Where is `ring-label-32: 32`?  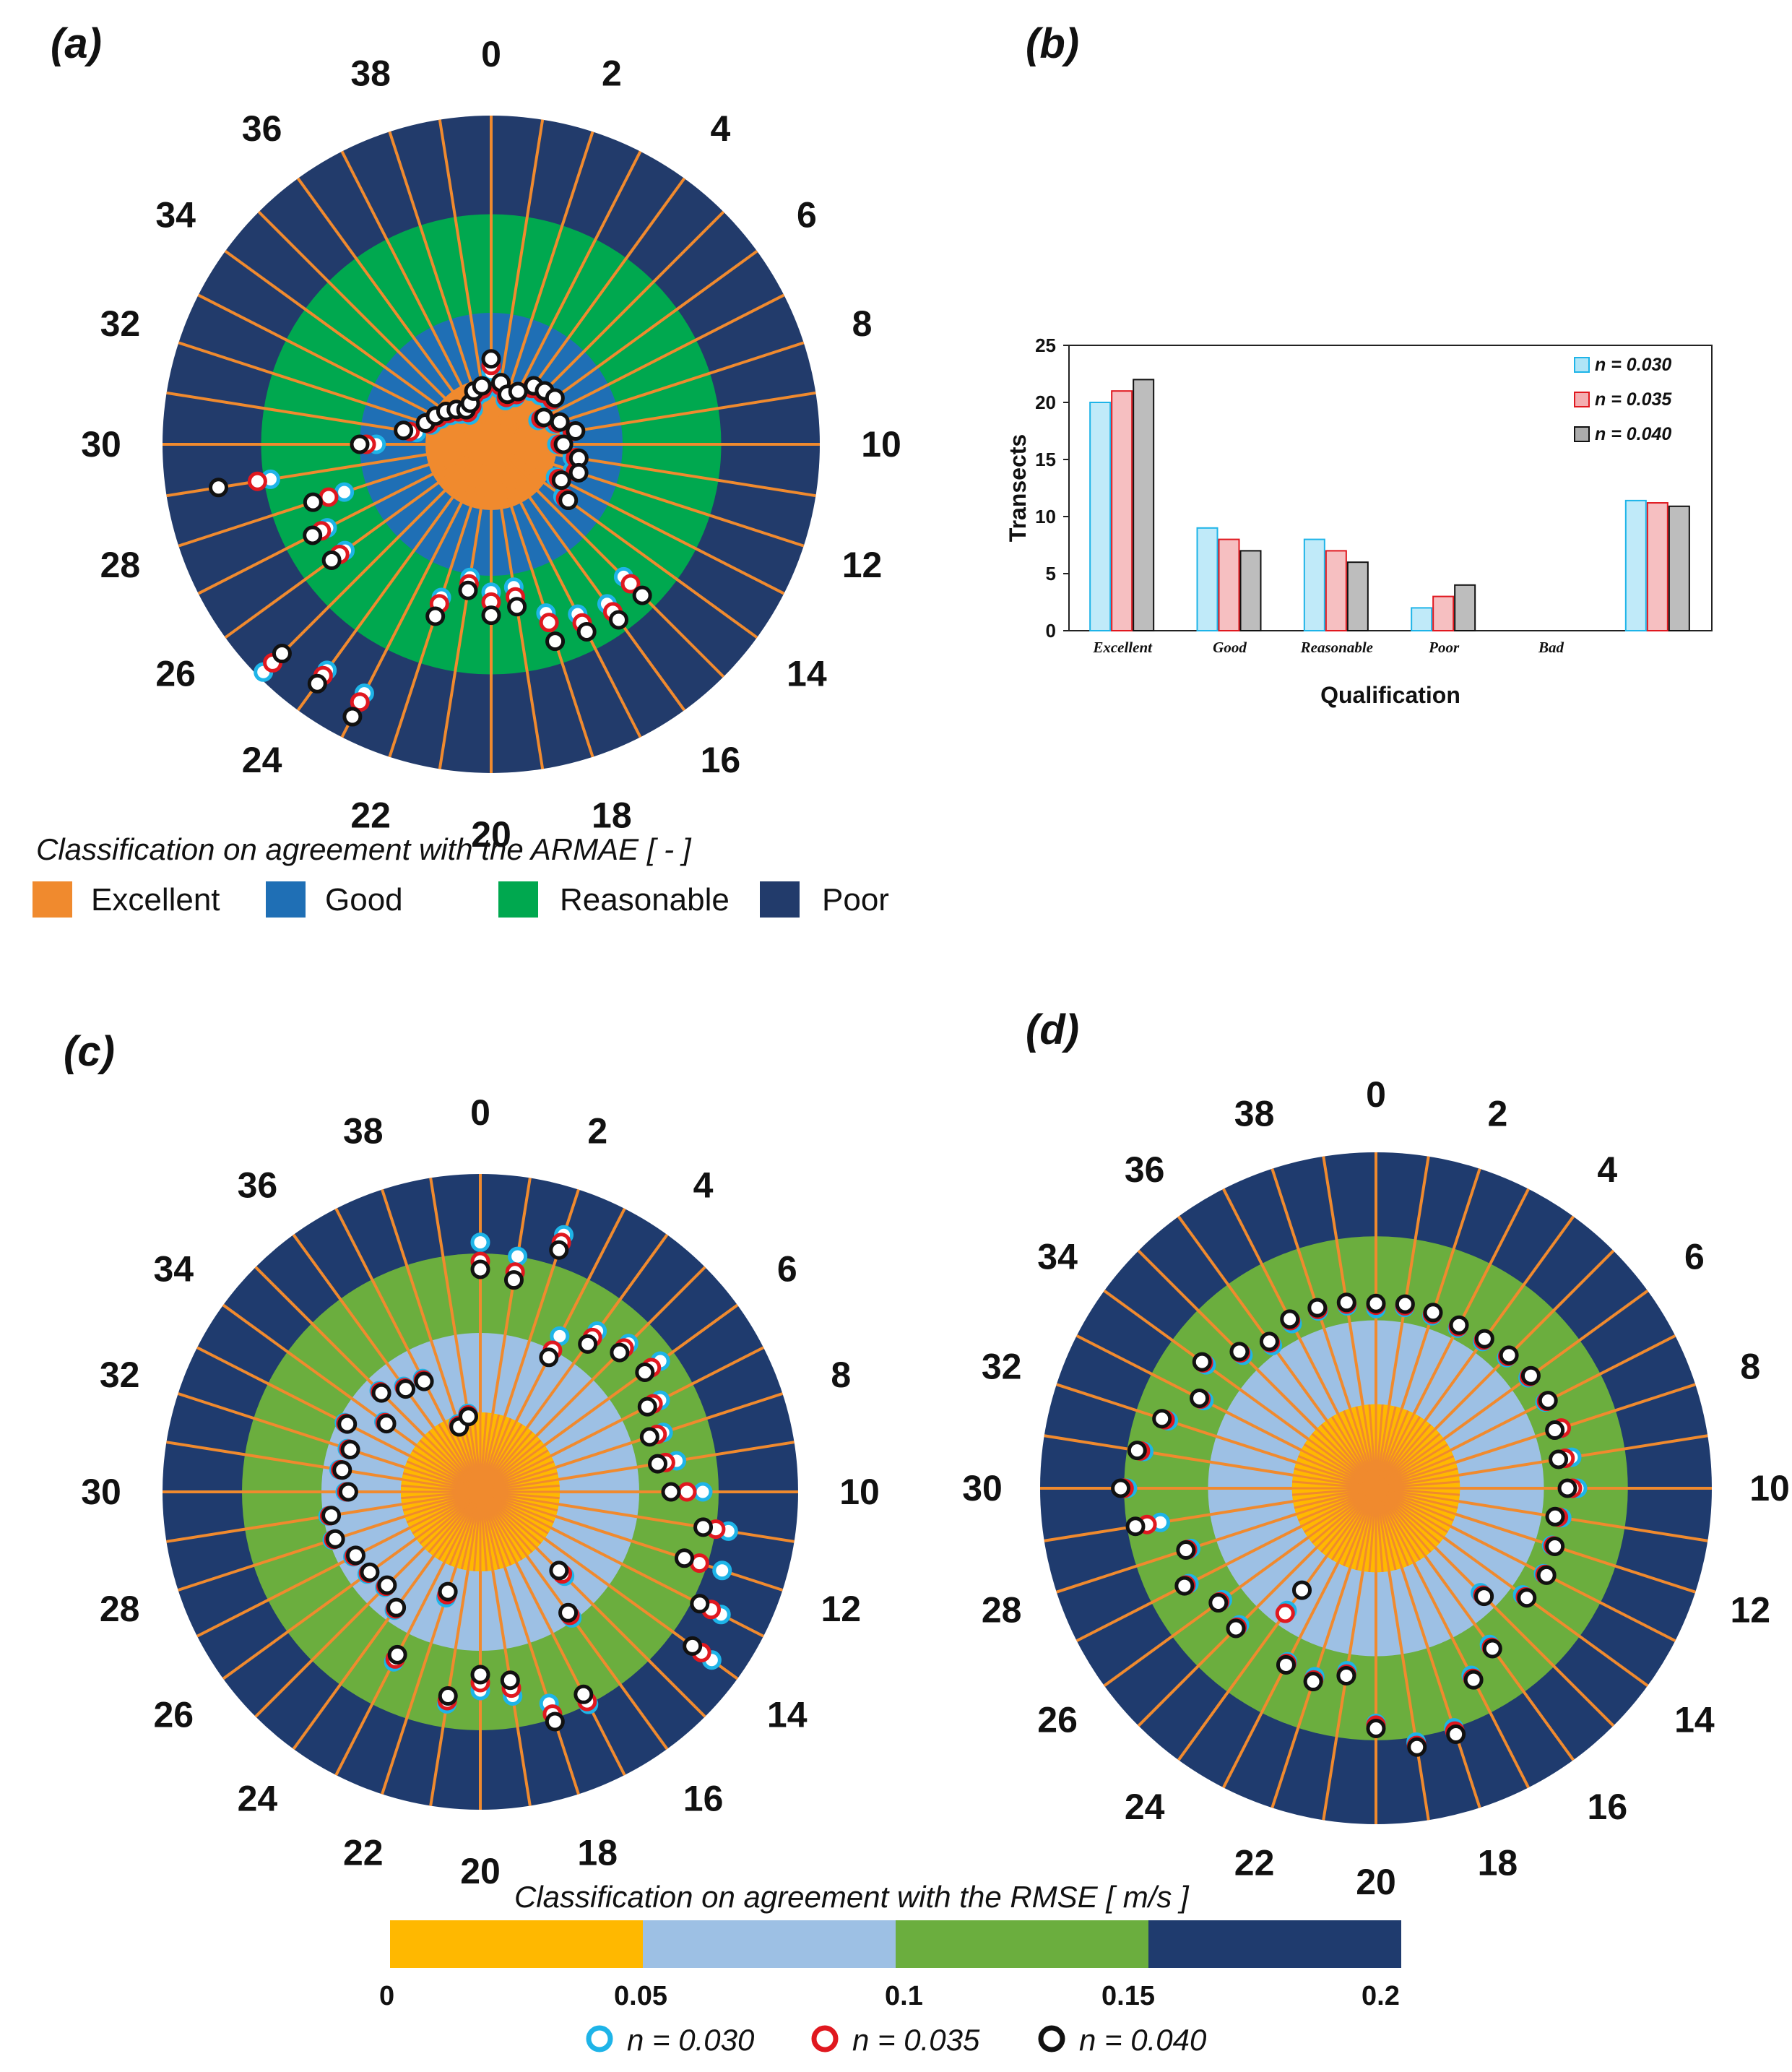
ring-label-32: 32 is located at coordinates (120, 1375).